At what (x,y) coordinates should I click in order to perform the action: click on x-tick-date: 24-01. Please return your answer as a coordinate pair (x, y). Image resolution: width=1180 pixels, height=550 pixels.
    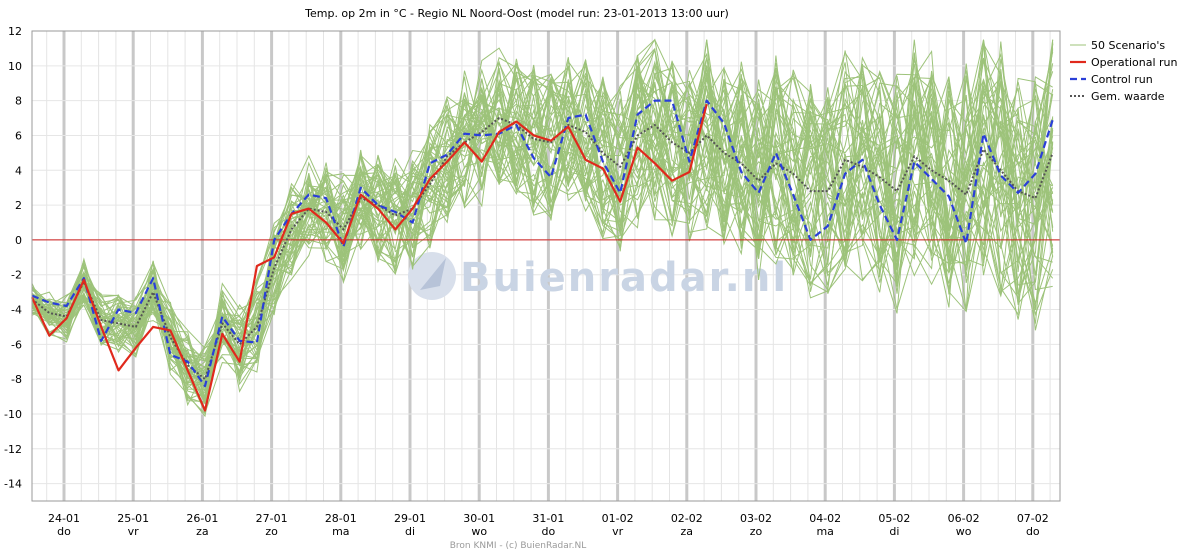
    Looking at the image, I should click on (64, 518).